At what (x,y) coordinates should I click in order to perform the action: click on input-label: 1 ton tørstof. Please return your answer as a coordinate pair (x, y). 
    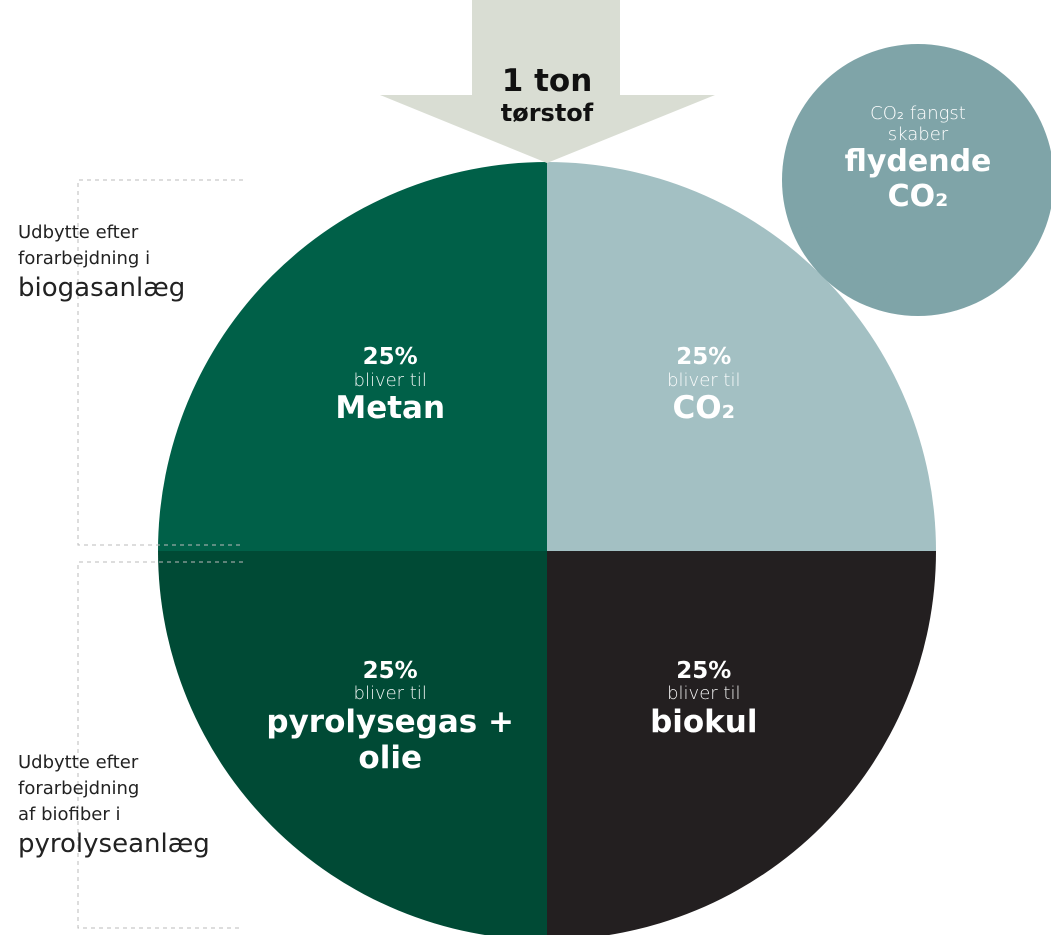
    Looking at the image, I should click on (547, 95).